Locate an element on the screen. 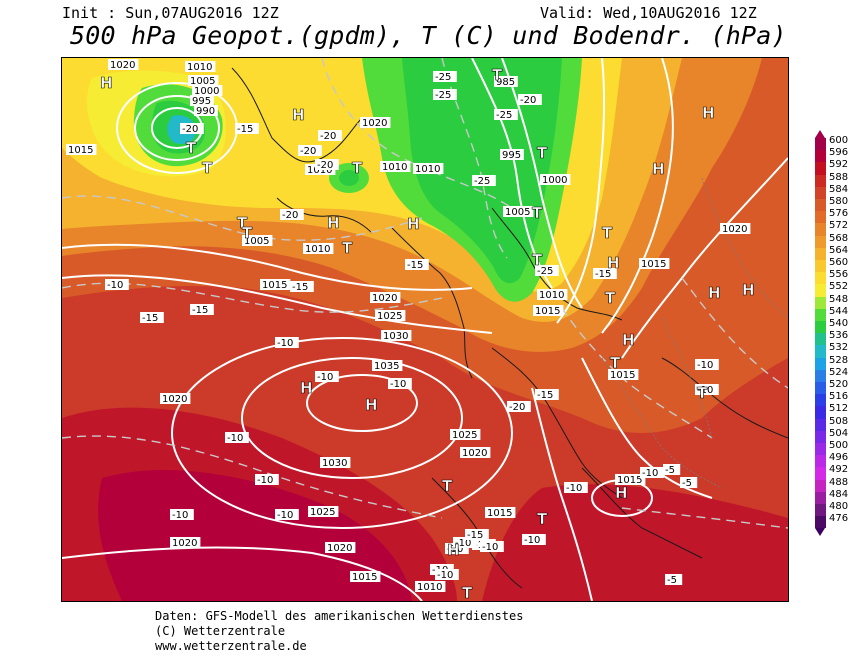  pressure-label: 990 is located at coordinates (205, 111).